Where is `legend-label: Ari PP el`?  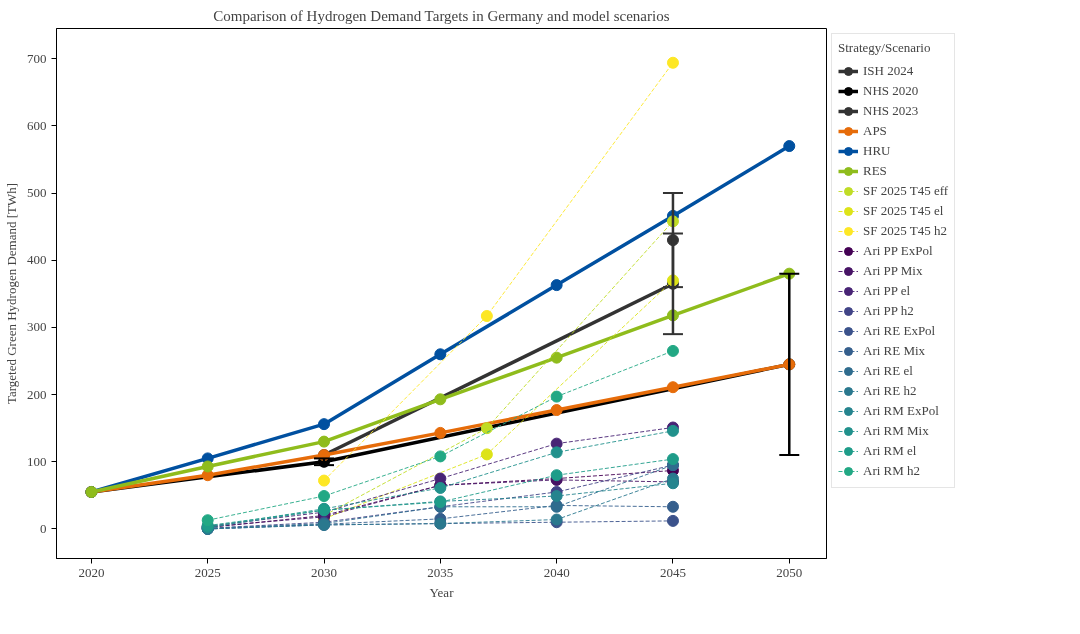
legend-label: Ari PP el is located at coordinates (887, 291).